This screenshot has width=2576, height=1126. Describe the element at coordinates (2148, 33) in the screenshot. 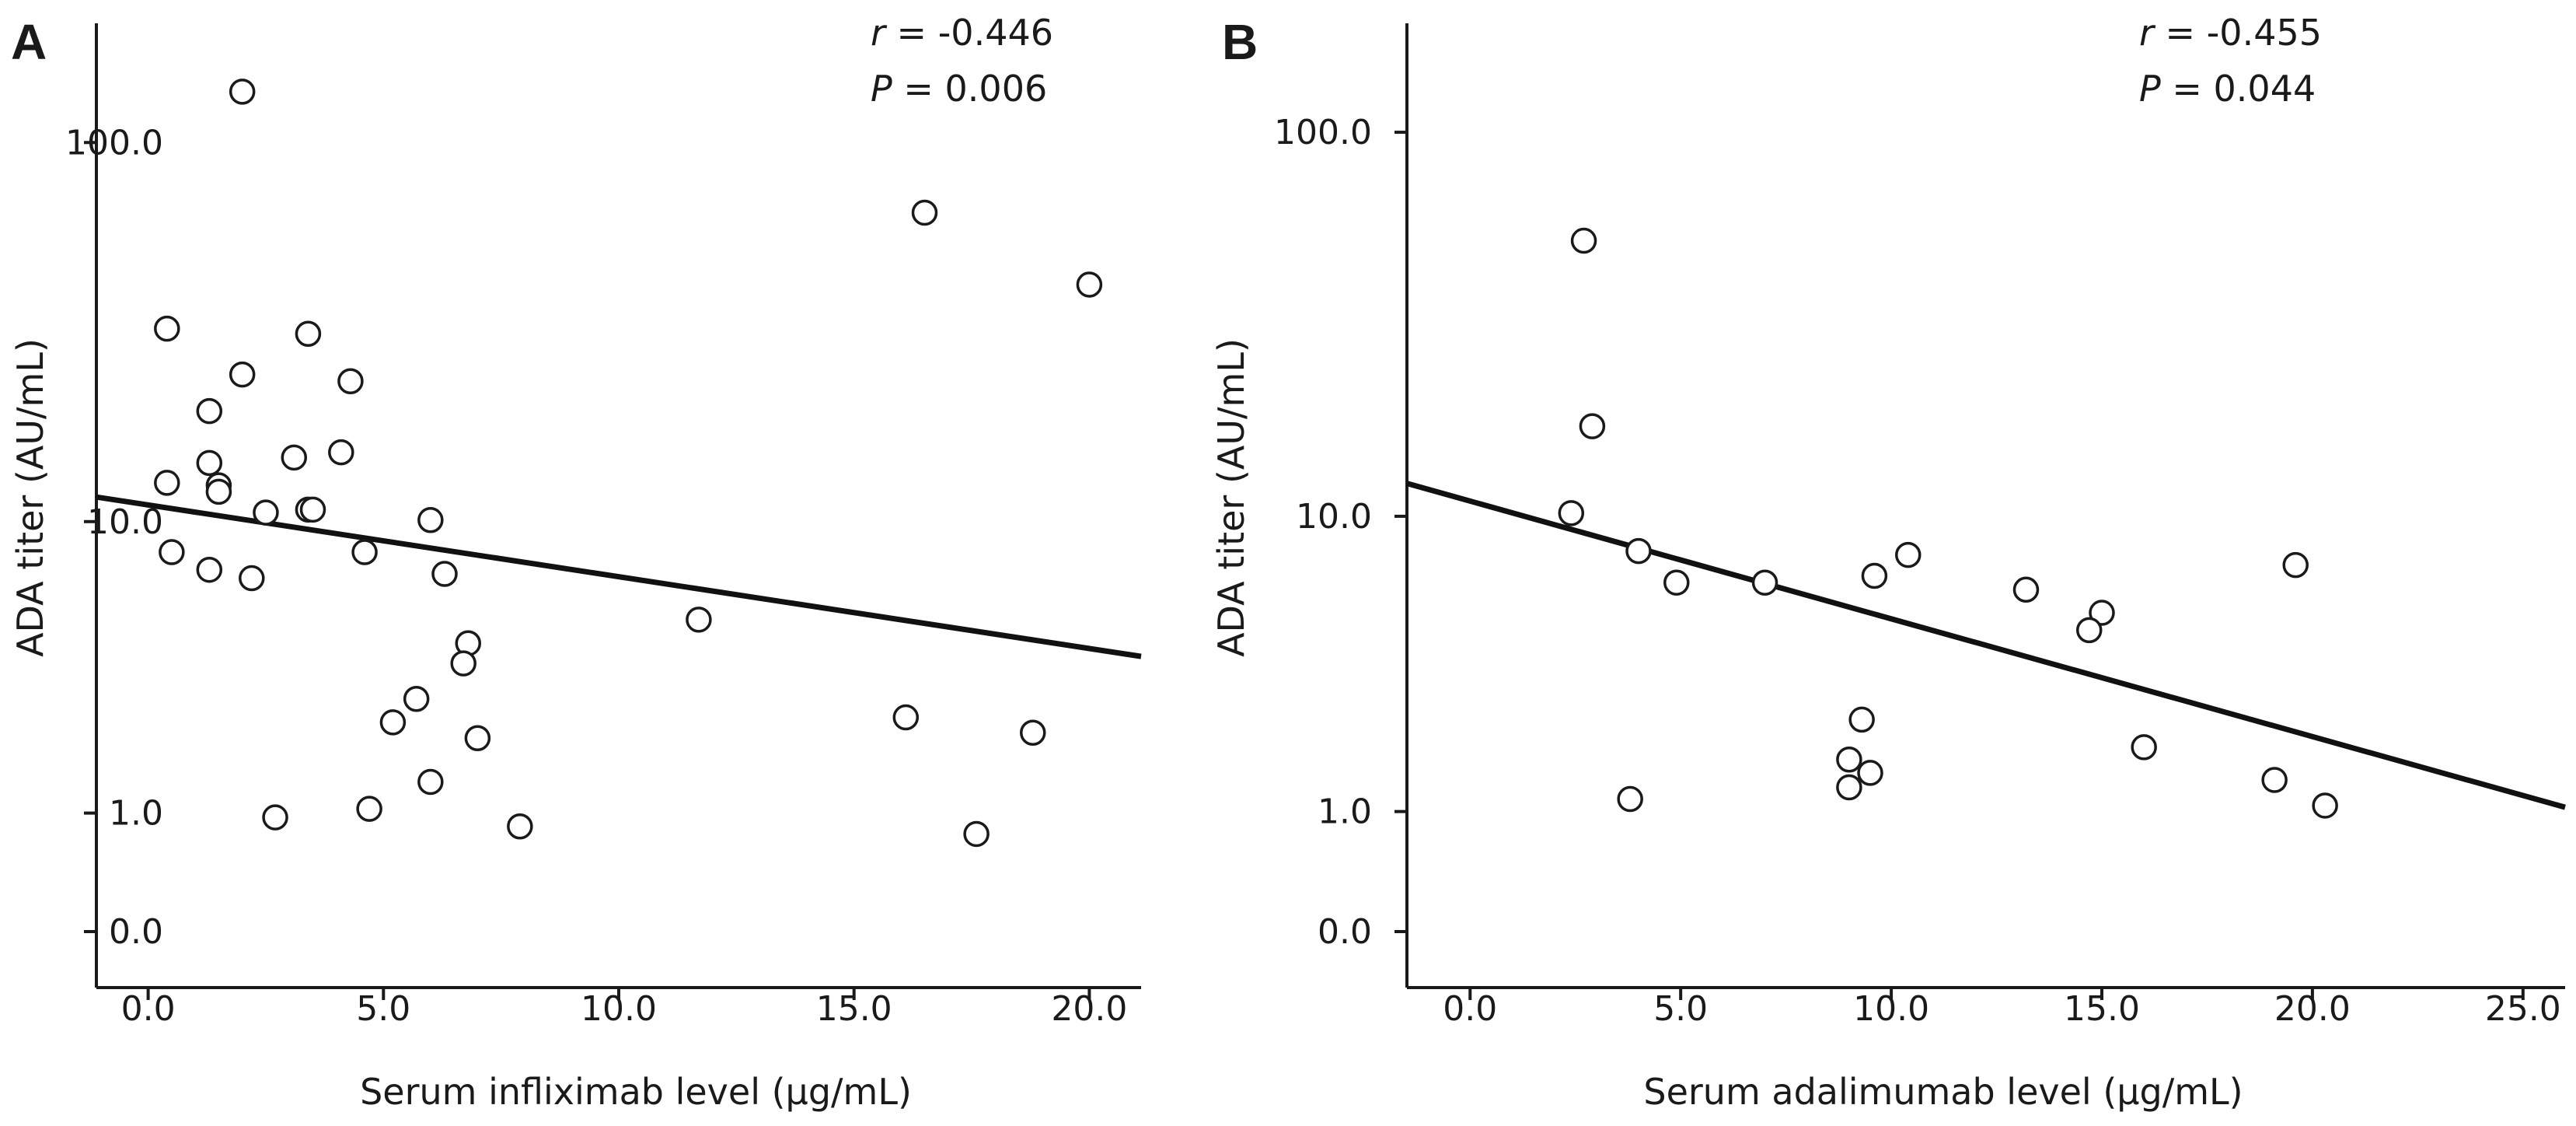

I see `panel-b-r-label: r` at that location.